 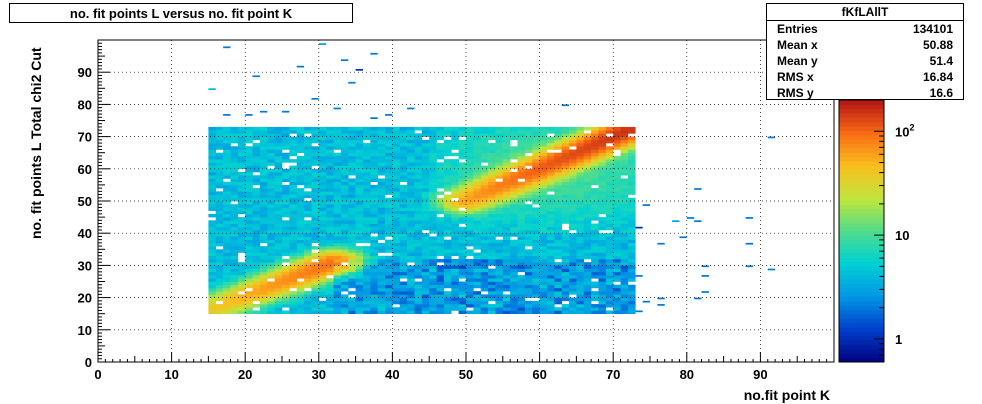 What do you see at coordinates (865, 93) in the screenshot?
I see `stats-row-rms-y: RMS y 16.6` at bounding box center [865, 93].